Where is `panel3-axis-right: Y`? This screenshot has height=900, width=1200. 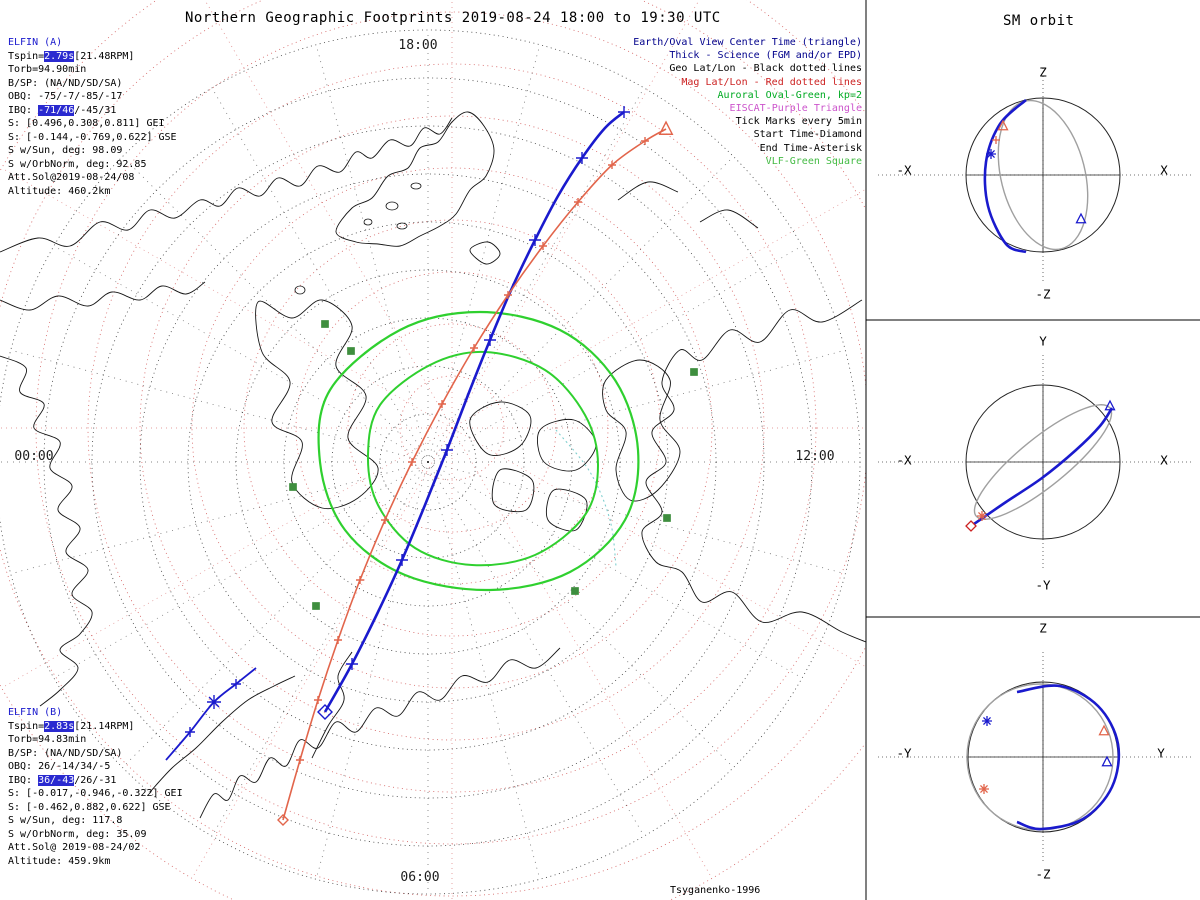 panel3-axis-right: Y is located at coordinates (1161, 753).